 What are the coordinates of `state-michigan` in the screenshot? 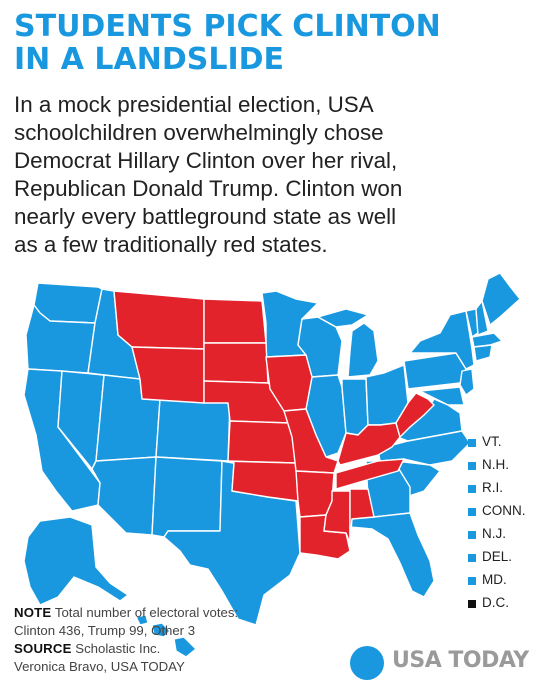 It's located at (363, 350).